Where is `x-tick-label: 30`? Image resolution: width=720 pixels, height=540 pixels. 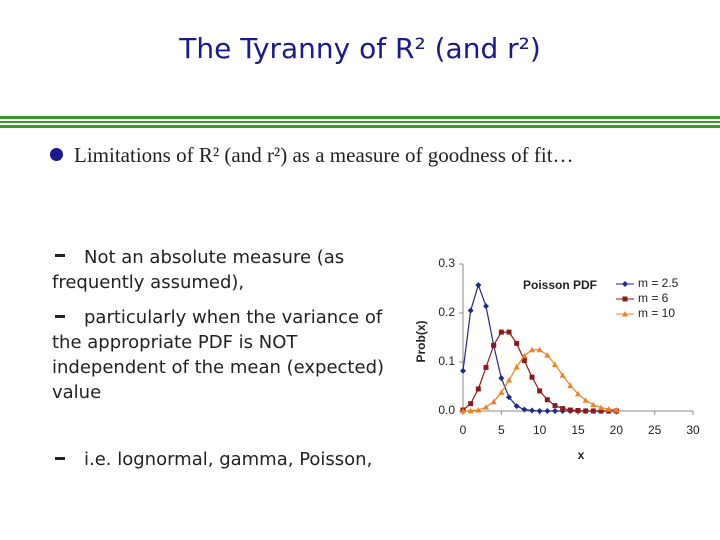
x-tick-label: 30 is located at coordinates (693, 430).